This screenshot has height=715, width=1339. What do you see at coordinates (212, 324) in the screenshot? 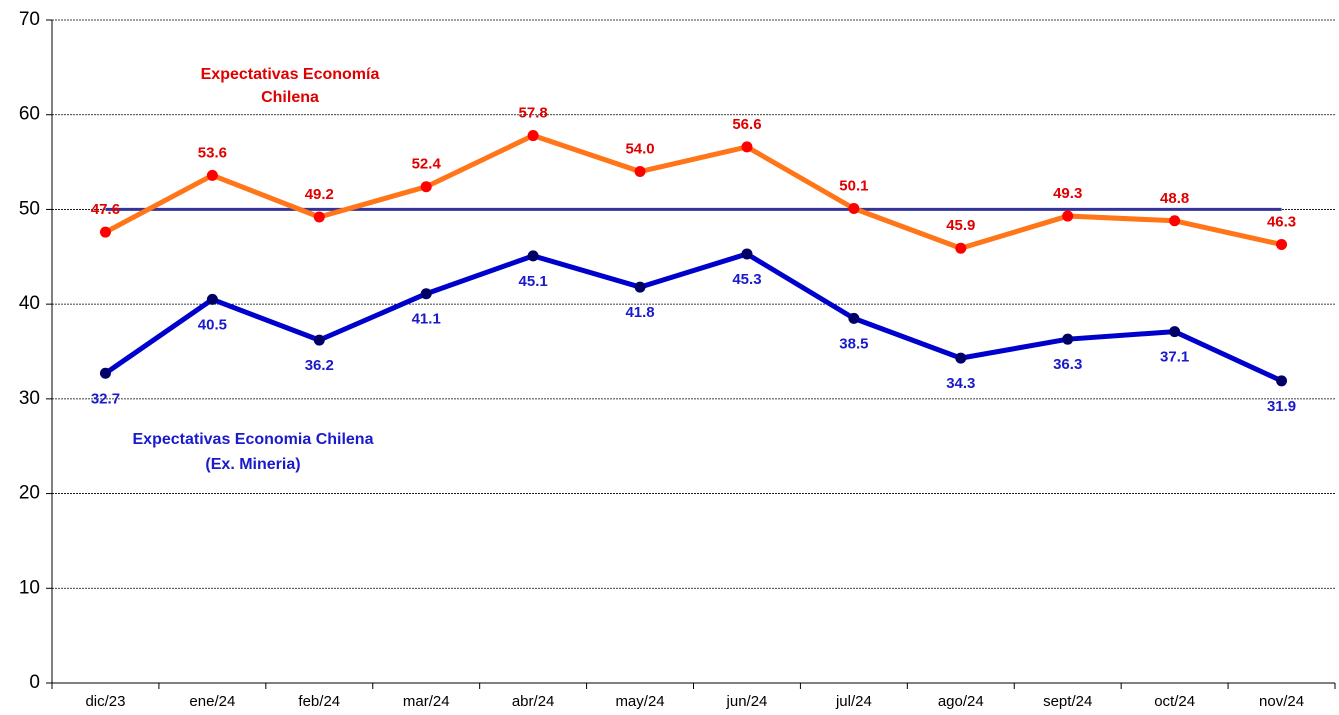
I see `value-label: 40.5` at bounding box center [212, 324].